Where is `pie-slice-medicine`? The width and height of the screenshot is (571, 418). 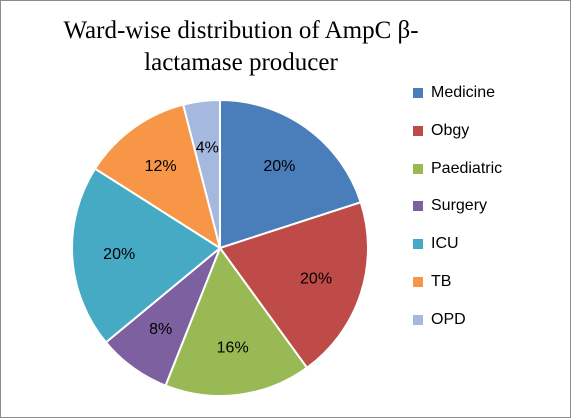 pie-slice-medicine is located at coordinates (291, 174).